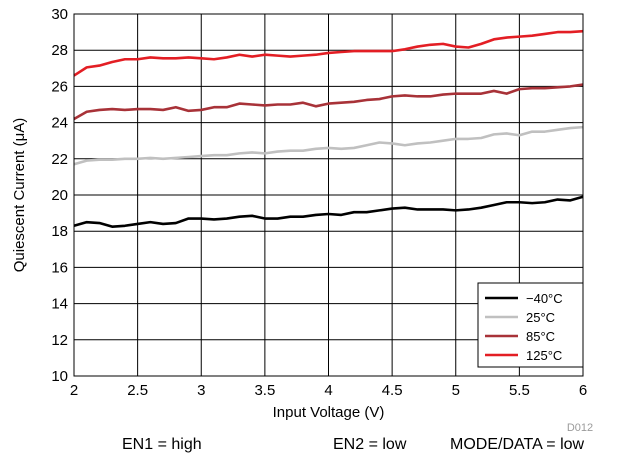  Describe the element at coordinates (59, 231) in the screenshot. I see `y-tick-label: 18` at that location.